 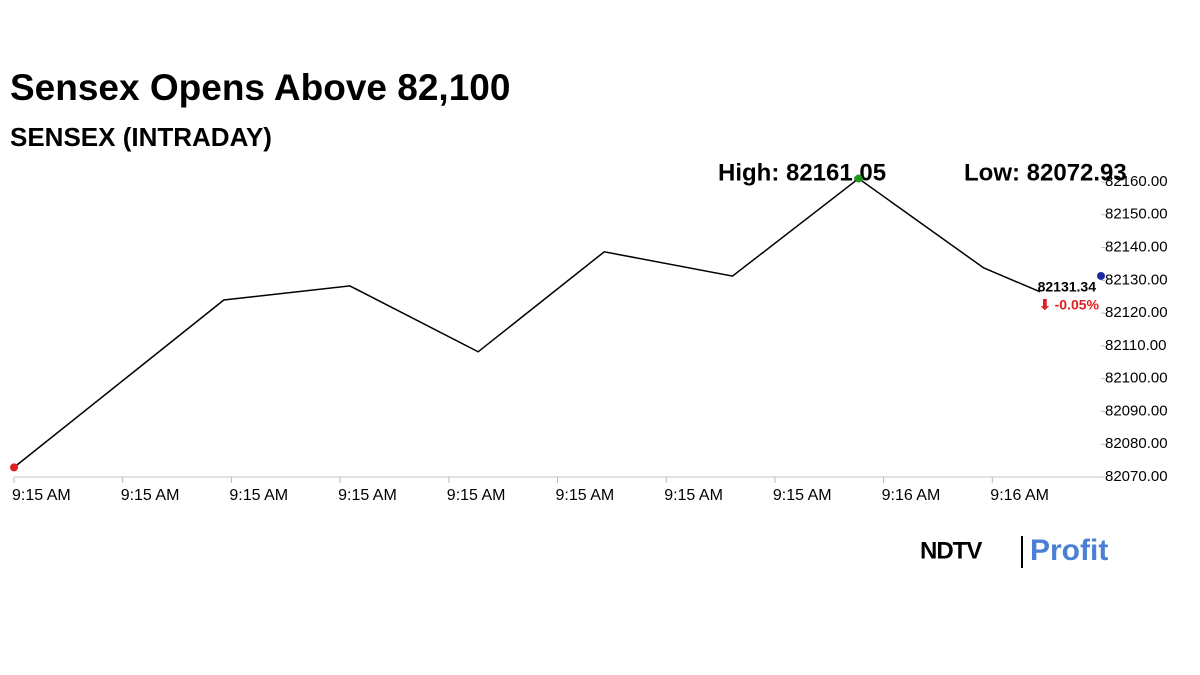 I want to click on y-tick-label: 82120.00, so click(x=1136, y=312).